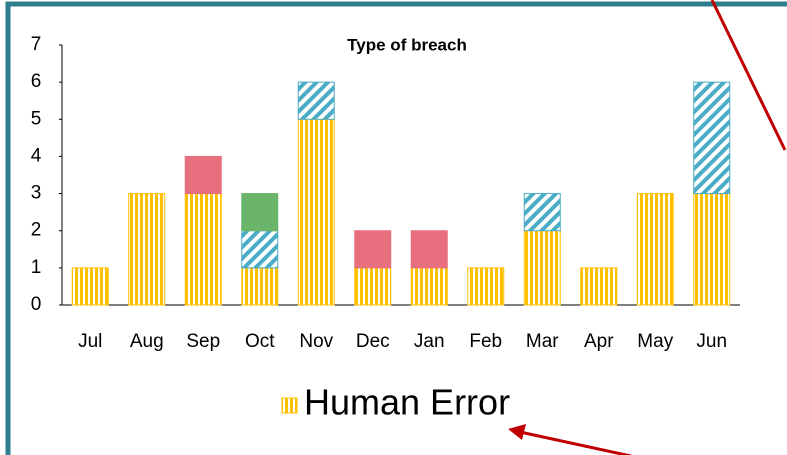  What do you see at coordinates (260, 341) in the screenshot?
I see `x-tick-label: Oct` at bounding box center [260, 341].